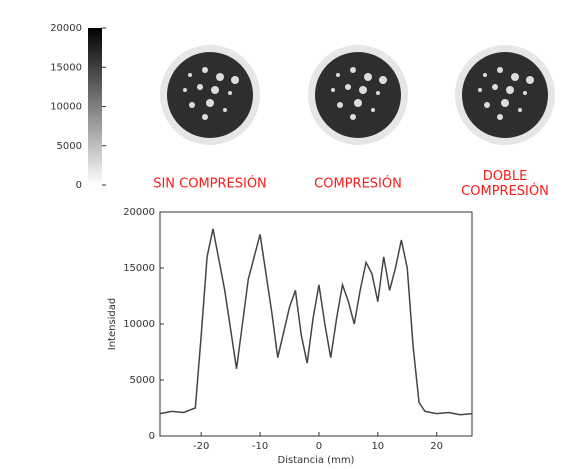 This screenshot has height=469, width=578. Describe the element at coordinates (66, 67) in the screenshot. I see `colorbar-tick-label: 15000` at that location.